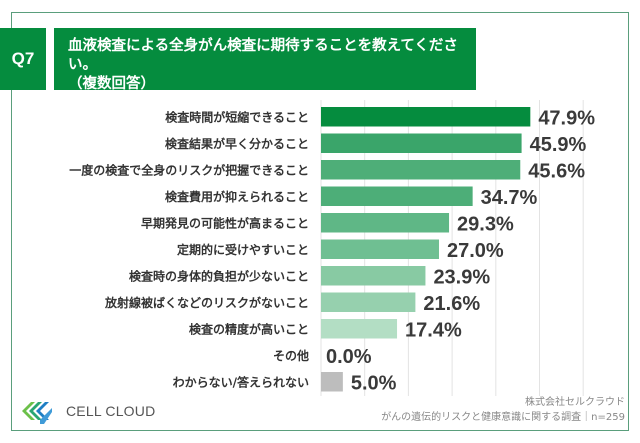 The image size is (640, 443). I want to click on question-title-box: 血液検査による全身がん検査に期待することを教えてください。 （複数回答）, so click(265, 60).